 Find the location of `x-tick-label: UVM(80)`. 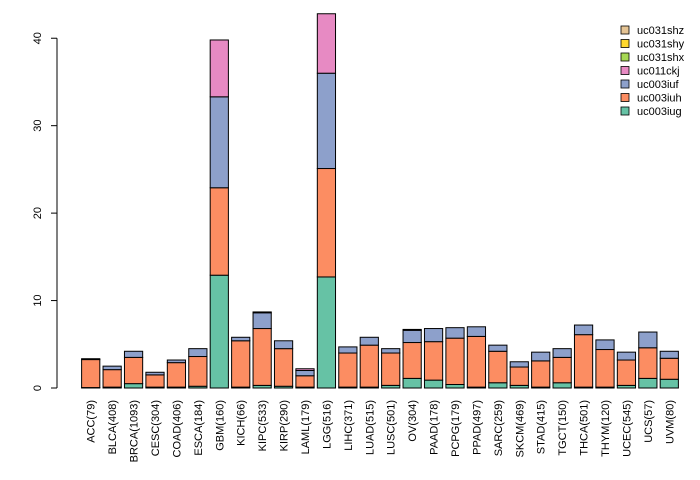

x-tick-label: UVM(80) is located at coordinates (670, 422).